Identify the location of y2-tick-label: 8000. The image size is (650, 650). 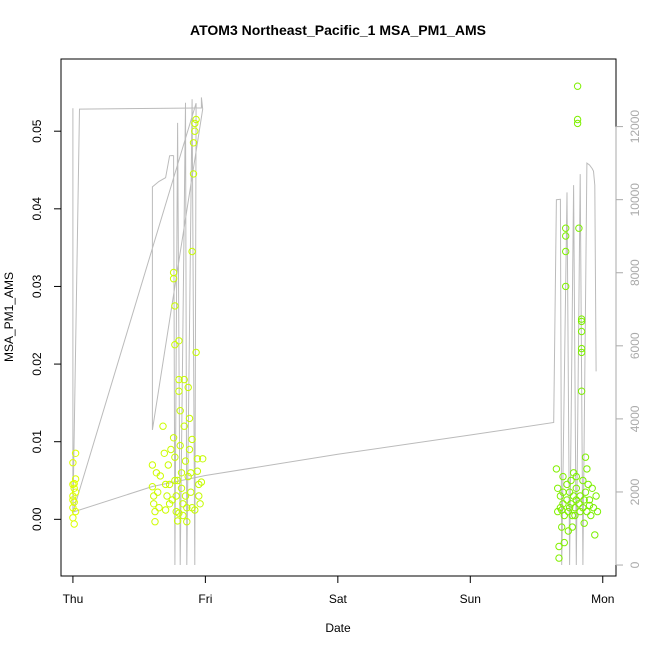
(635, 272).